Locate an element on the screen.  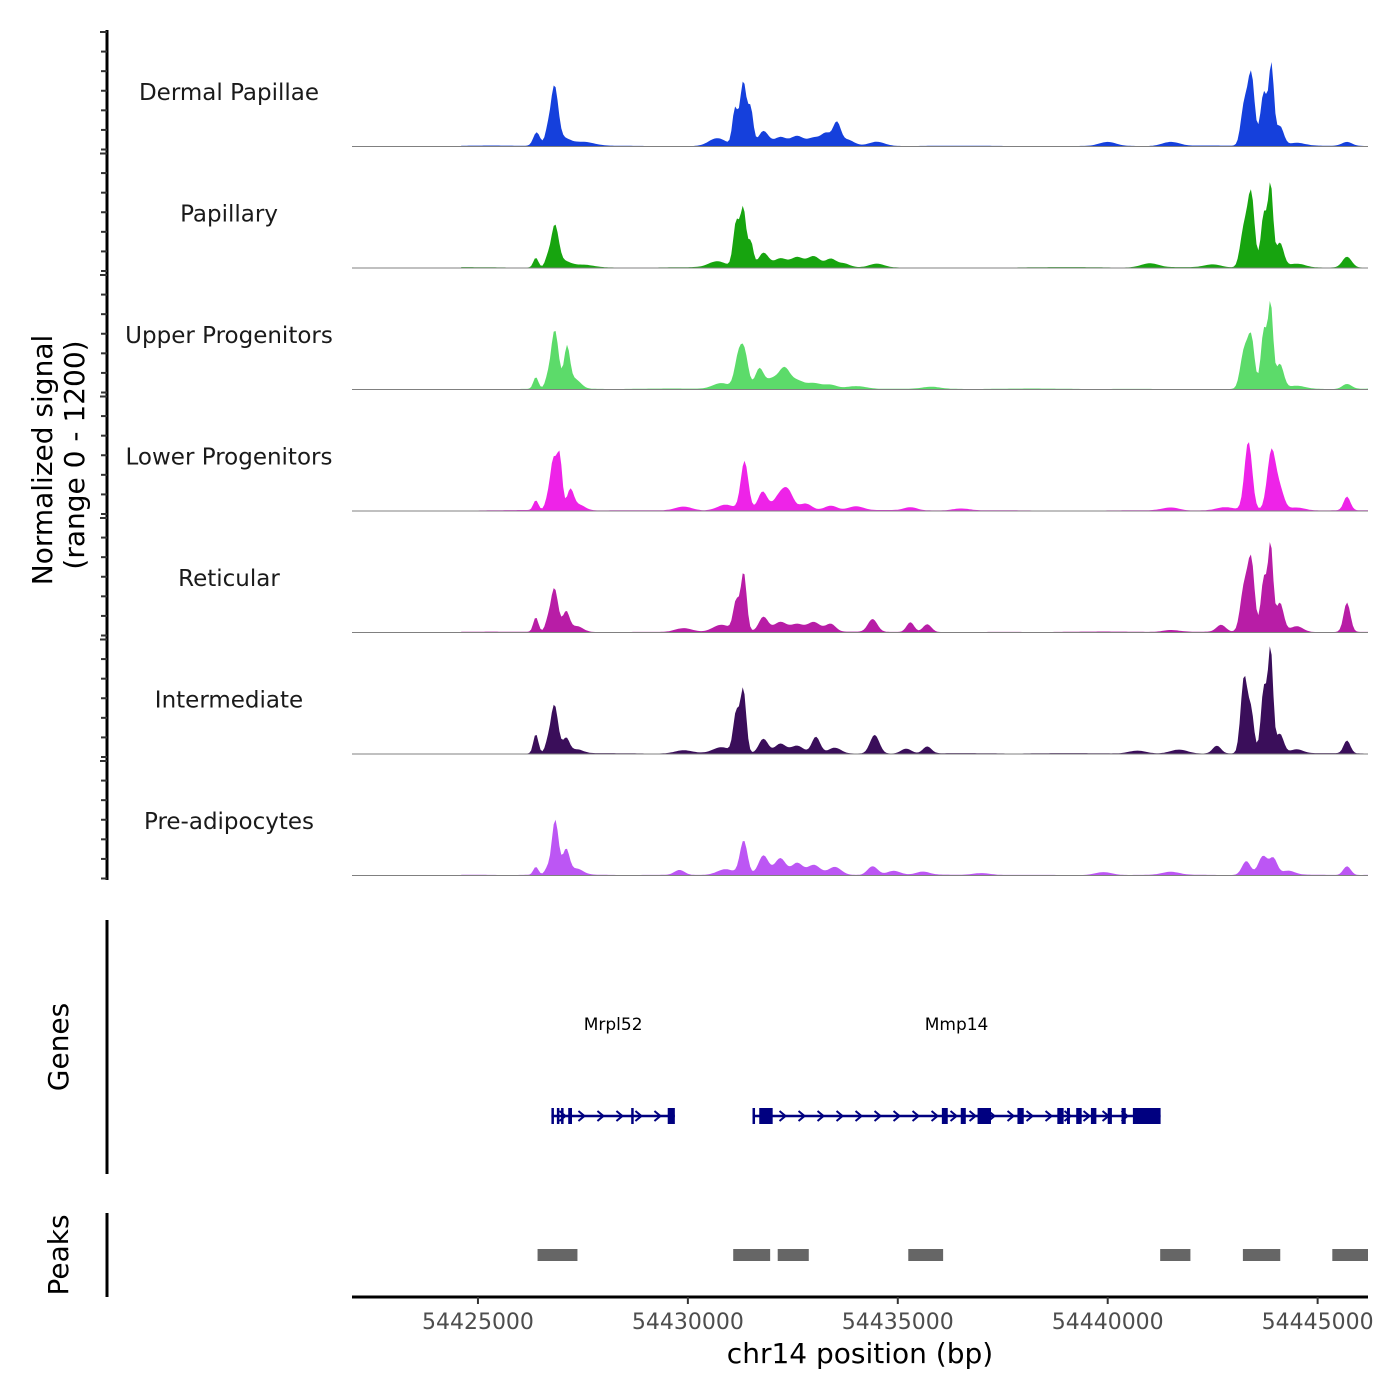
peak-regions is located at coordinates (952, 1255).